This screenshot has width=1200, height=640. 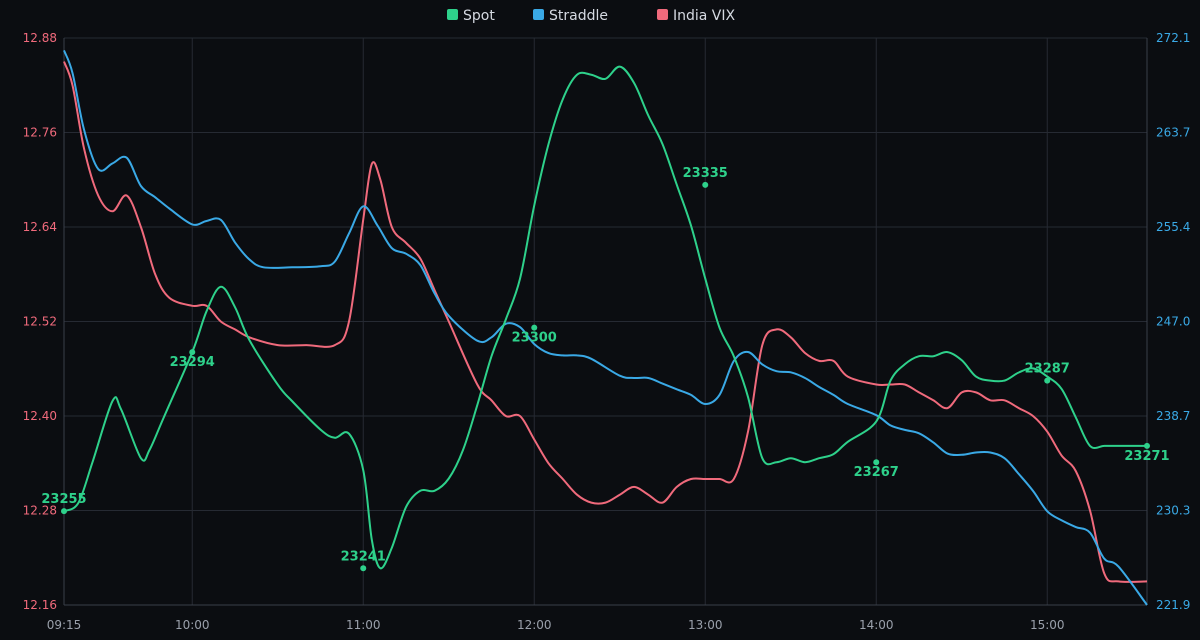 I want to click on right-axis-ticks: 272.1 263.7 255.4 247.0 238.7 230.3 221.9, so click(x=1173, y=321).